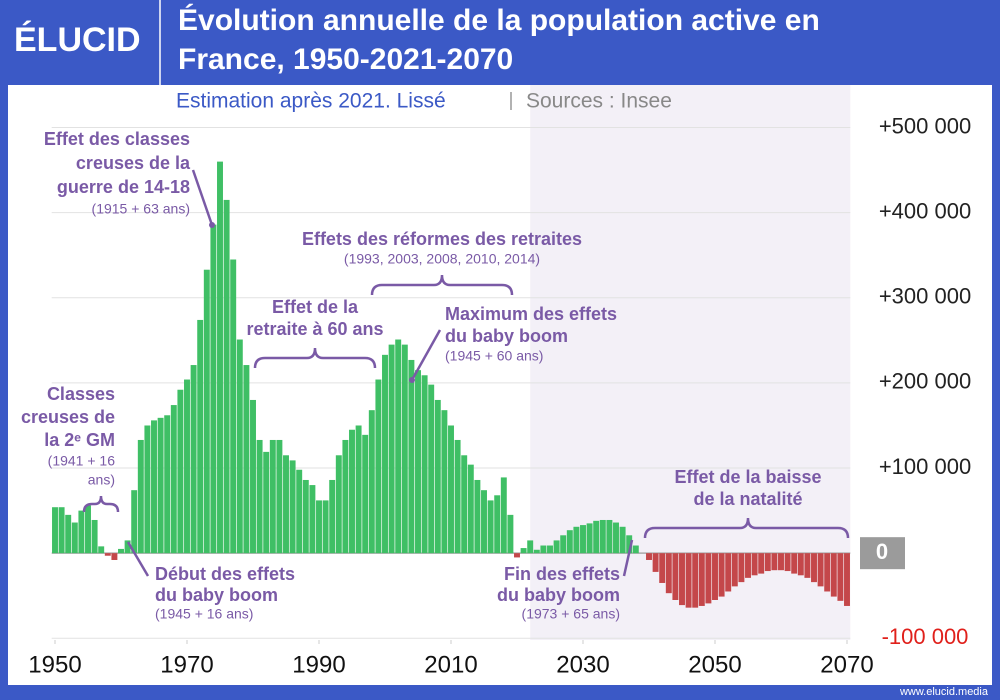 The width and height of the screenshot is (1000, 700). Describe the element at coordinates (442, 259) in the screenshot. I see `annotation-note: (1993, 2003, 2008, 2010, 2014)` at that location.